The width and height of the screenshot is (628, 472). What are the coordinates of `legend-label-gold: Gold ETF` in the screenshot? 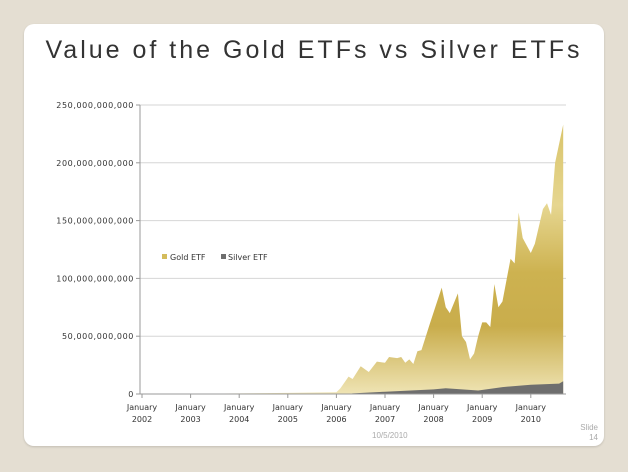 It's located at (188, 257).